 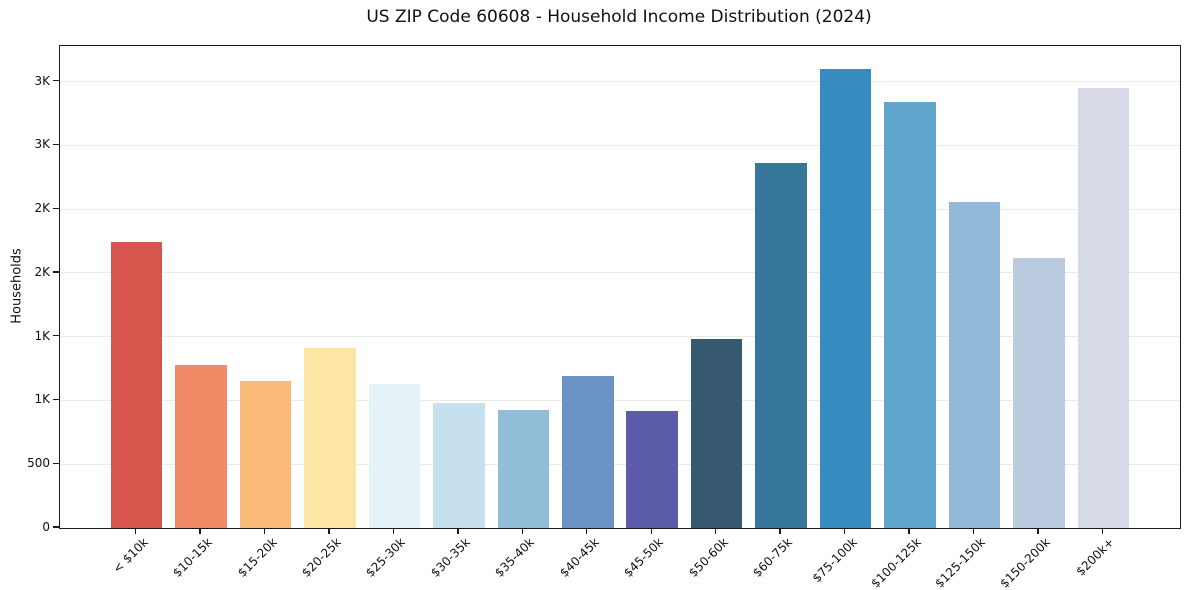 What do you see at coordinates (38, 463) in the screenshot?
I see `y-tick-label: 500` at bounding box center [38, 463].